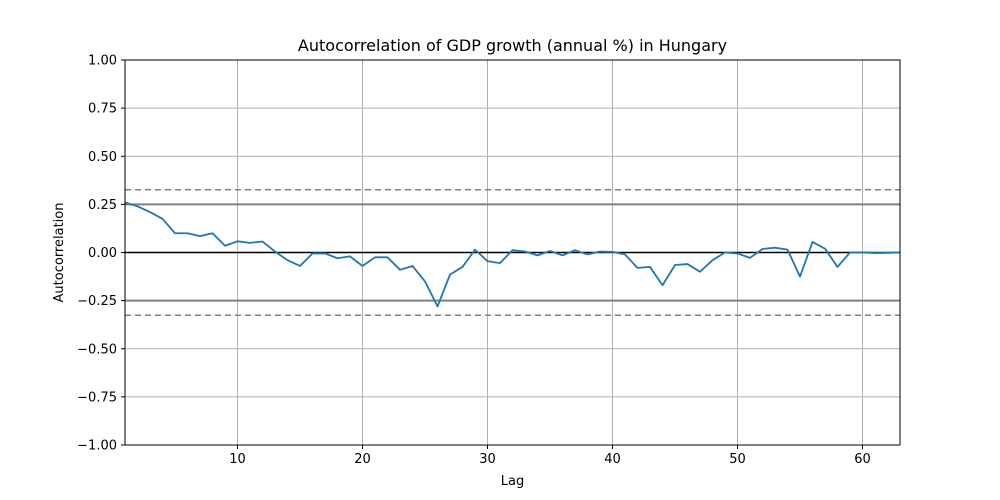 This screenshot has height=500, width=1000. Describe the element at coordinates (59, 253) in the screenshot. I see `y-axis-title: Autocorrelation` at that location.